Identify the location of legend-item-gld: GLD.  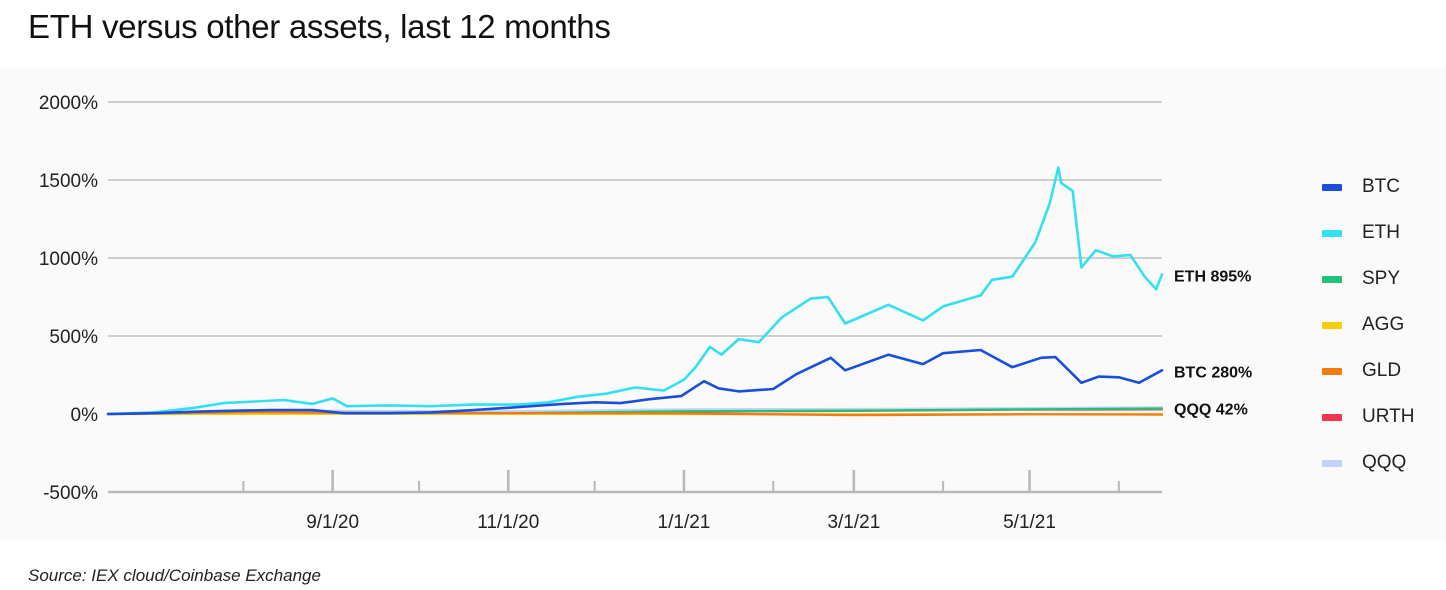
(1382, 371).